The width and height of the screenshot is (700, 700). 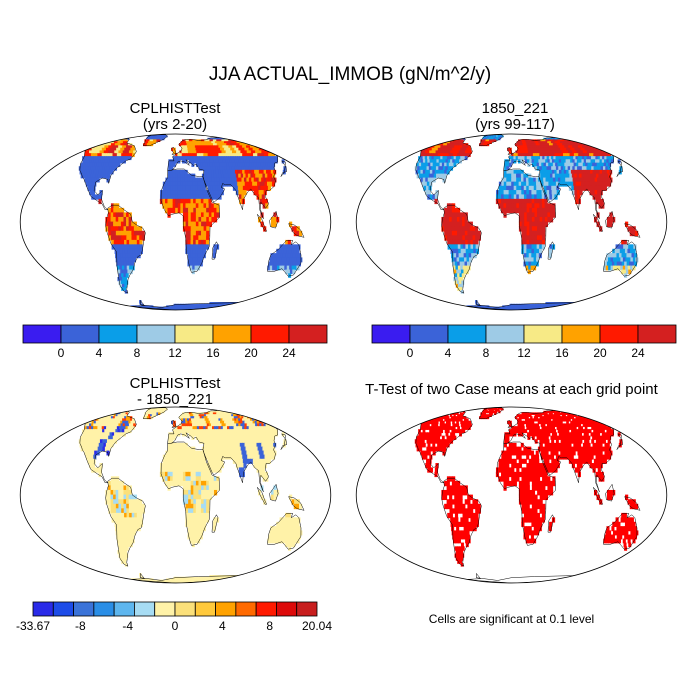 I want to click on significance-note: Cells are significant at 0.1 level, so click(x=511, y=619).